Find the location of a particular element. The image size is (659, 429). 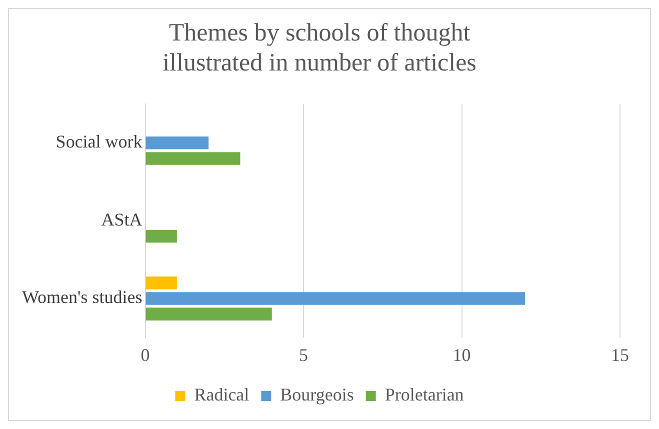

legend-label: Proletarian is located at coordinates (424, 394).